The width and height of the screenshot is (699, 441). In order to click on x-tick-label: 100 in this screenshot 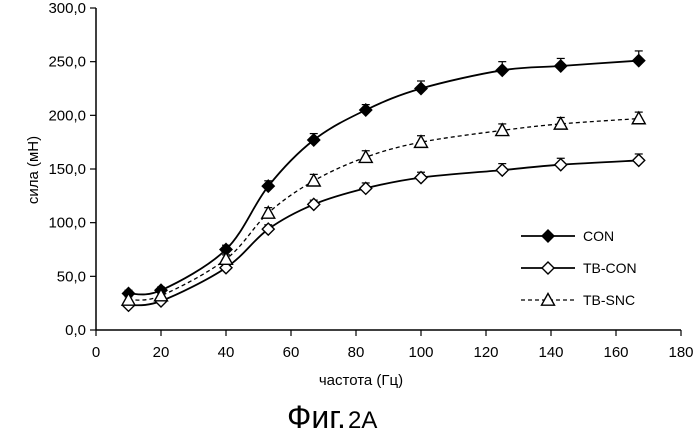, I will do `click(420, 352)`.